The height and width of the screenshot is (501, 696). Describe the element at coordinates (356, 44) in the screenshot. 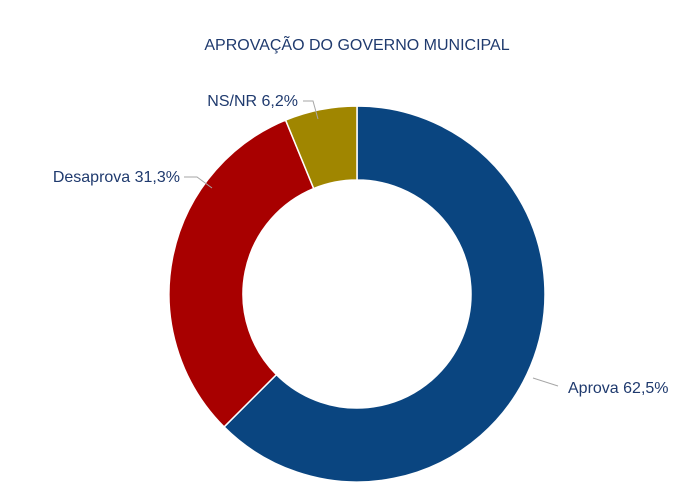

I see `chart-title: APROVAÇÃO DO GOVERNO MUNICIPAL` at that location.